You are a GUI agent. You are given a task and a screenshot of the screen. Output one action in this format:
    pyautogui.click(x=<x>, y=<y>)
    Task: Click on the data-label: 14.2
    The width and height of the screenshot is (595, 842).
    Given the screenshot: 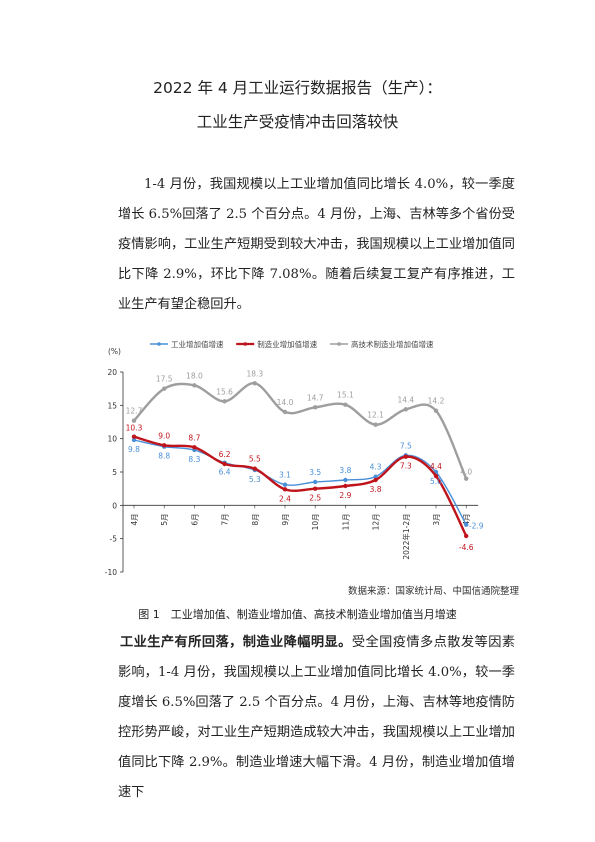 What is the action you would take?
    pyautogui.click(x=436, y=401)
    